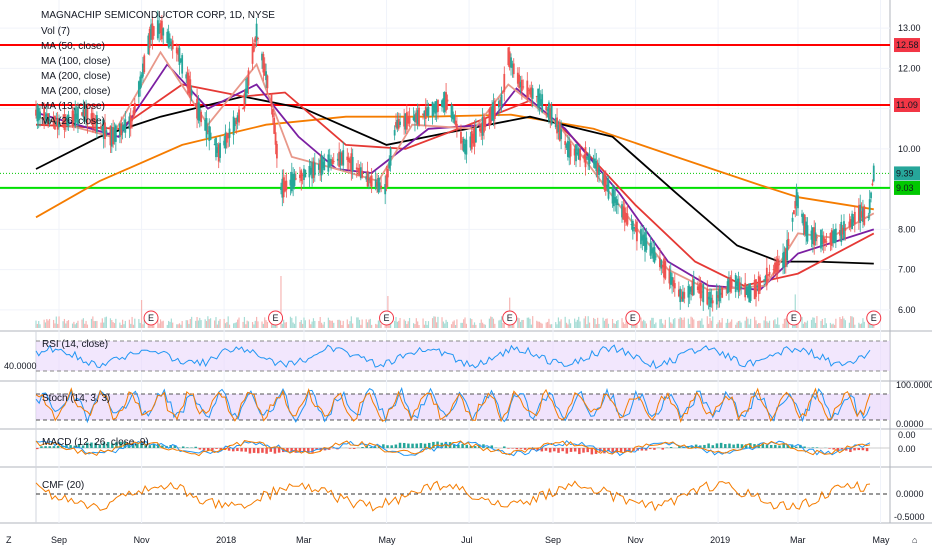  Describe the element at coordinates (907, 435) in the screenshot. I see `macd-axis-top: 0.00` at that location.